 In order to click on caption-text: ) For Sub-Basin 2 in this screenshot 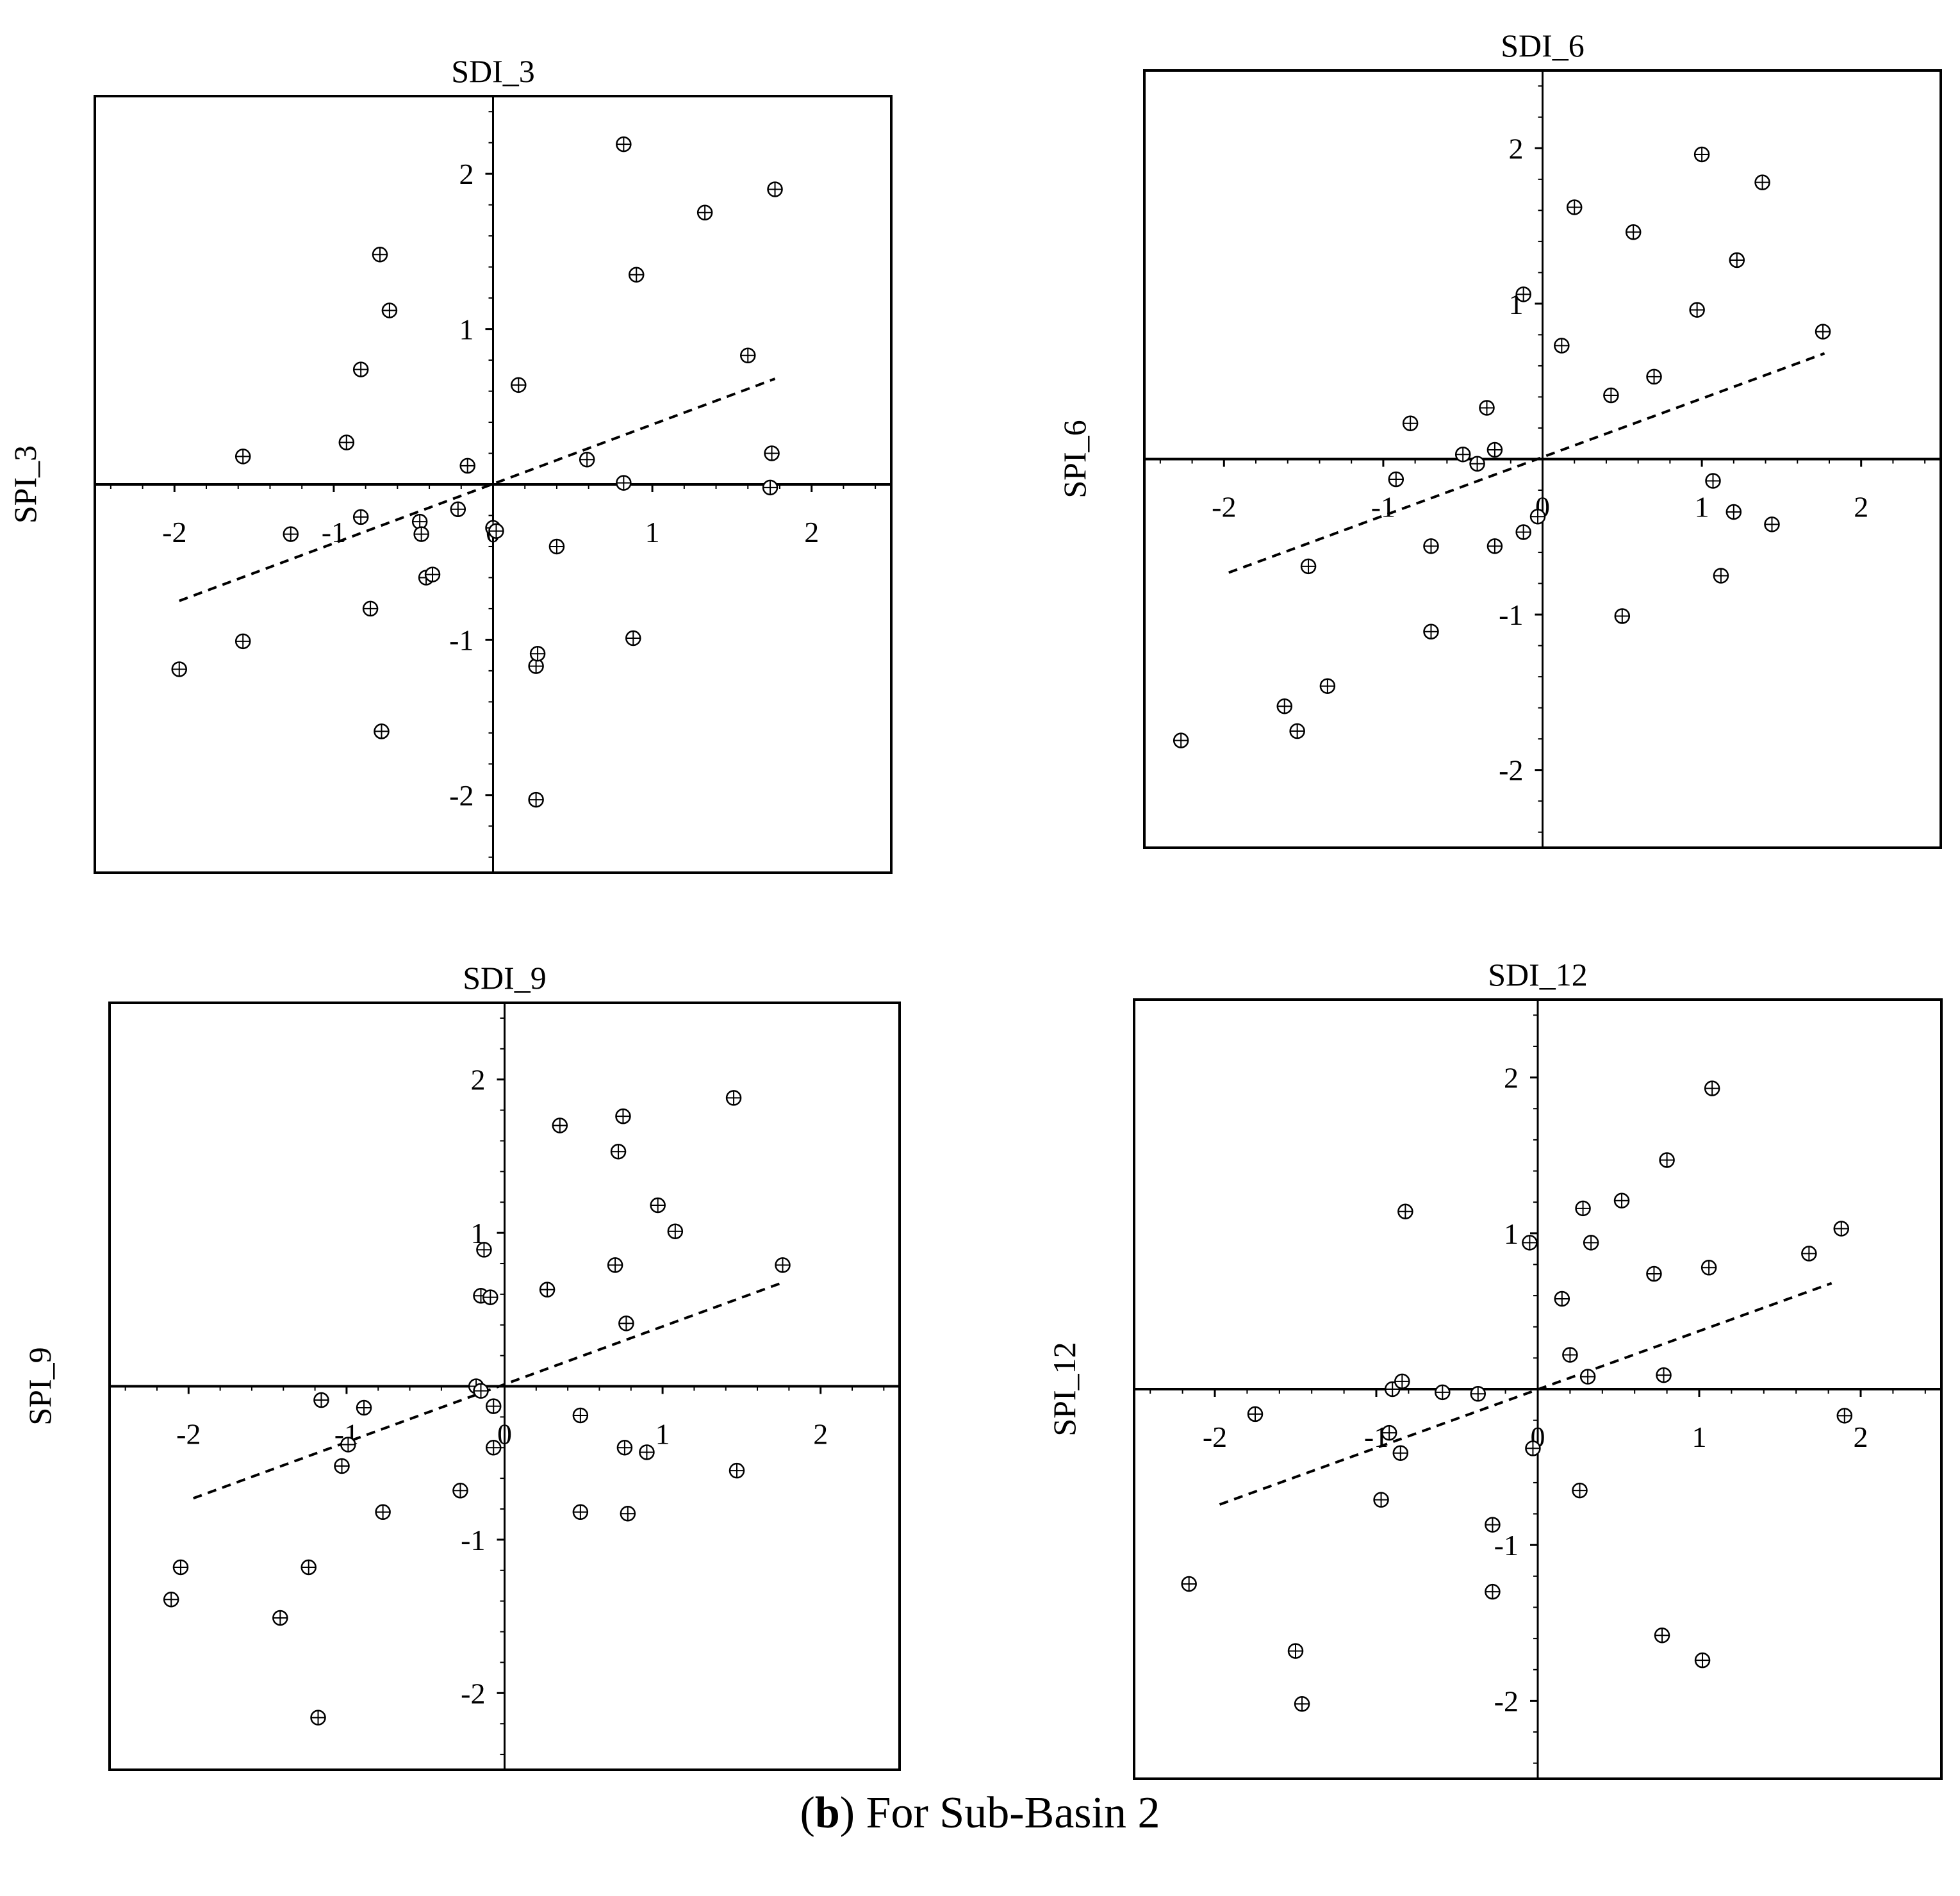, I will do `click(1000, 1813)`.